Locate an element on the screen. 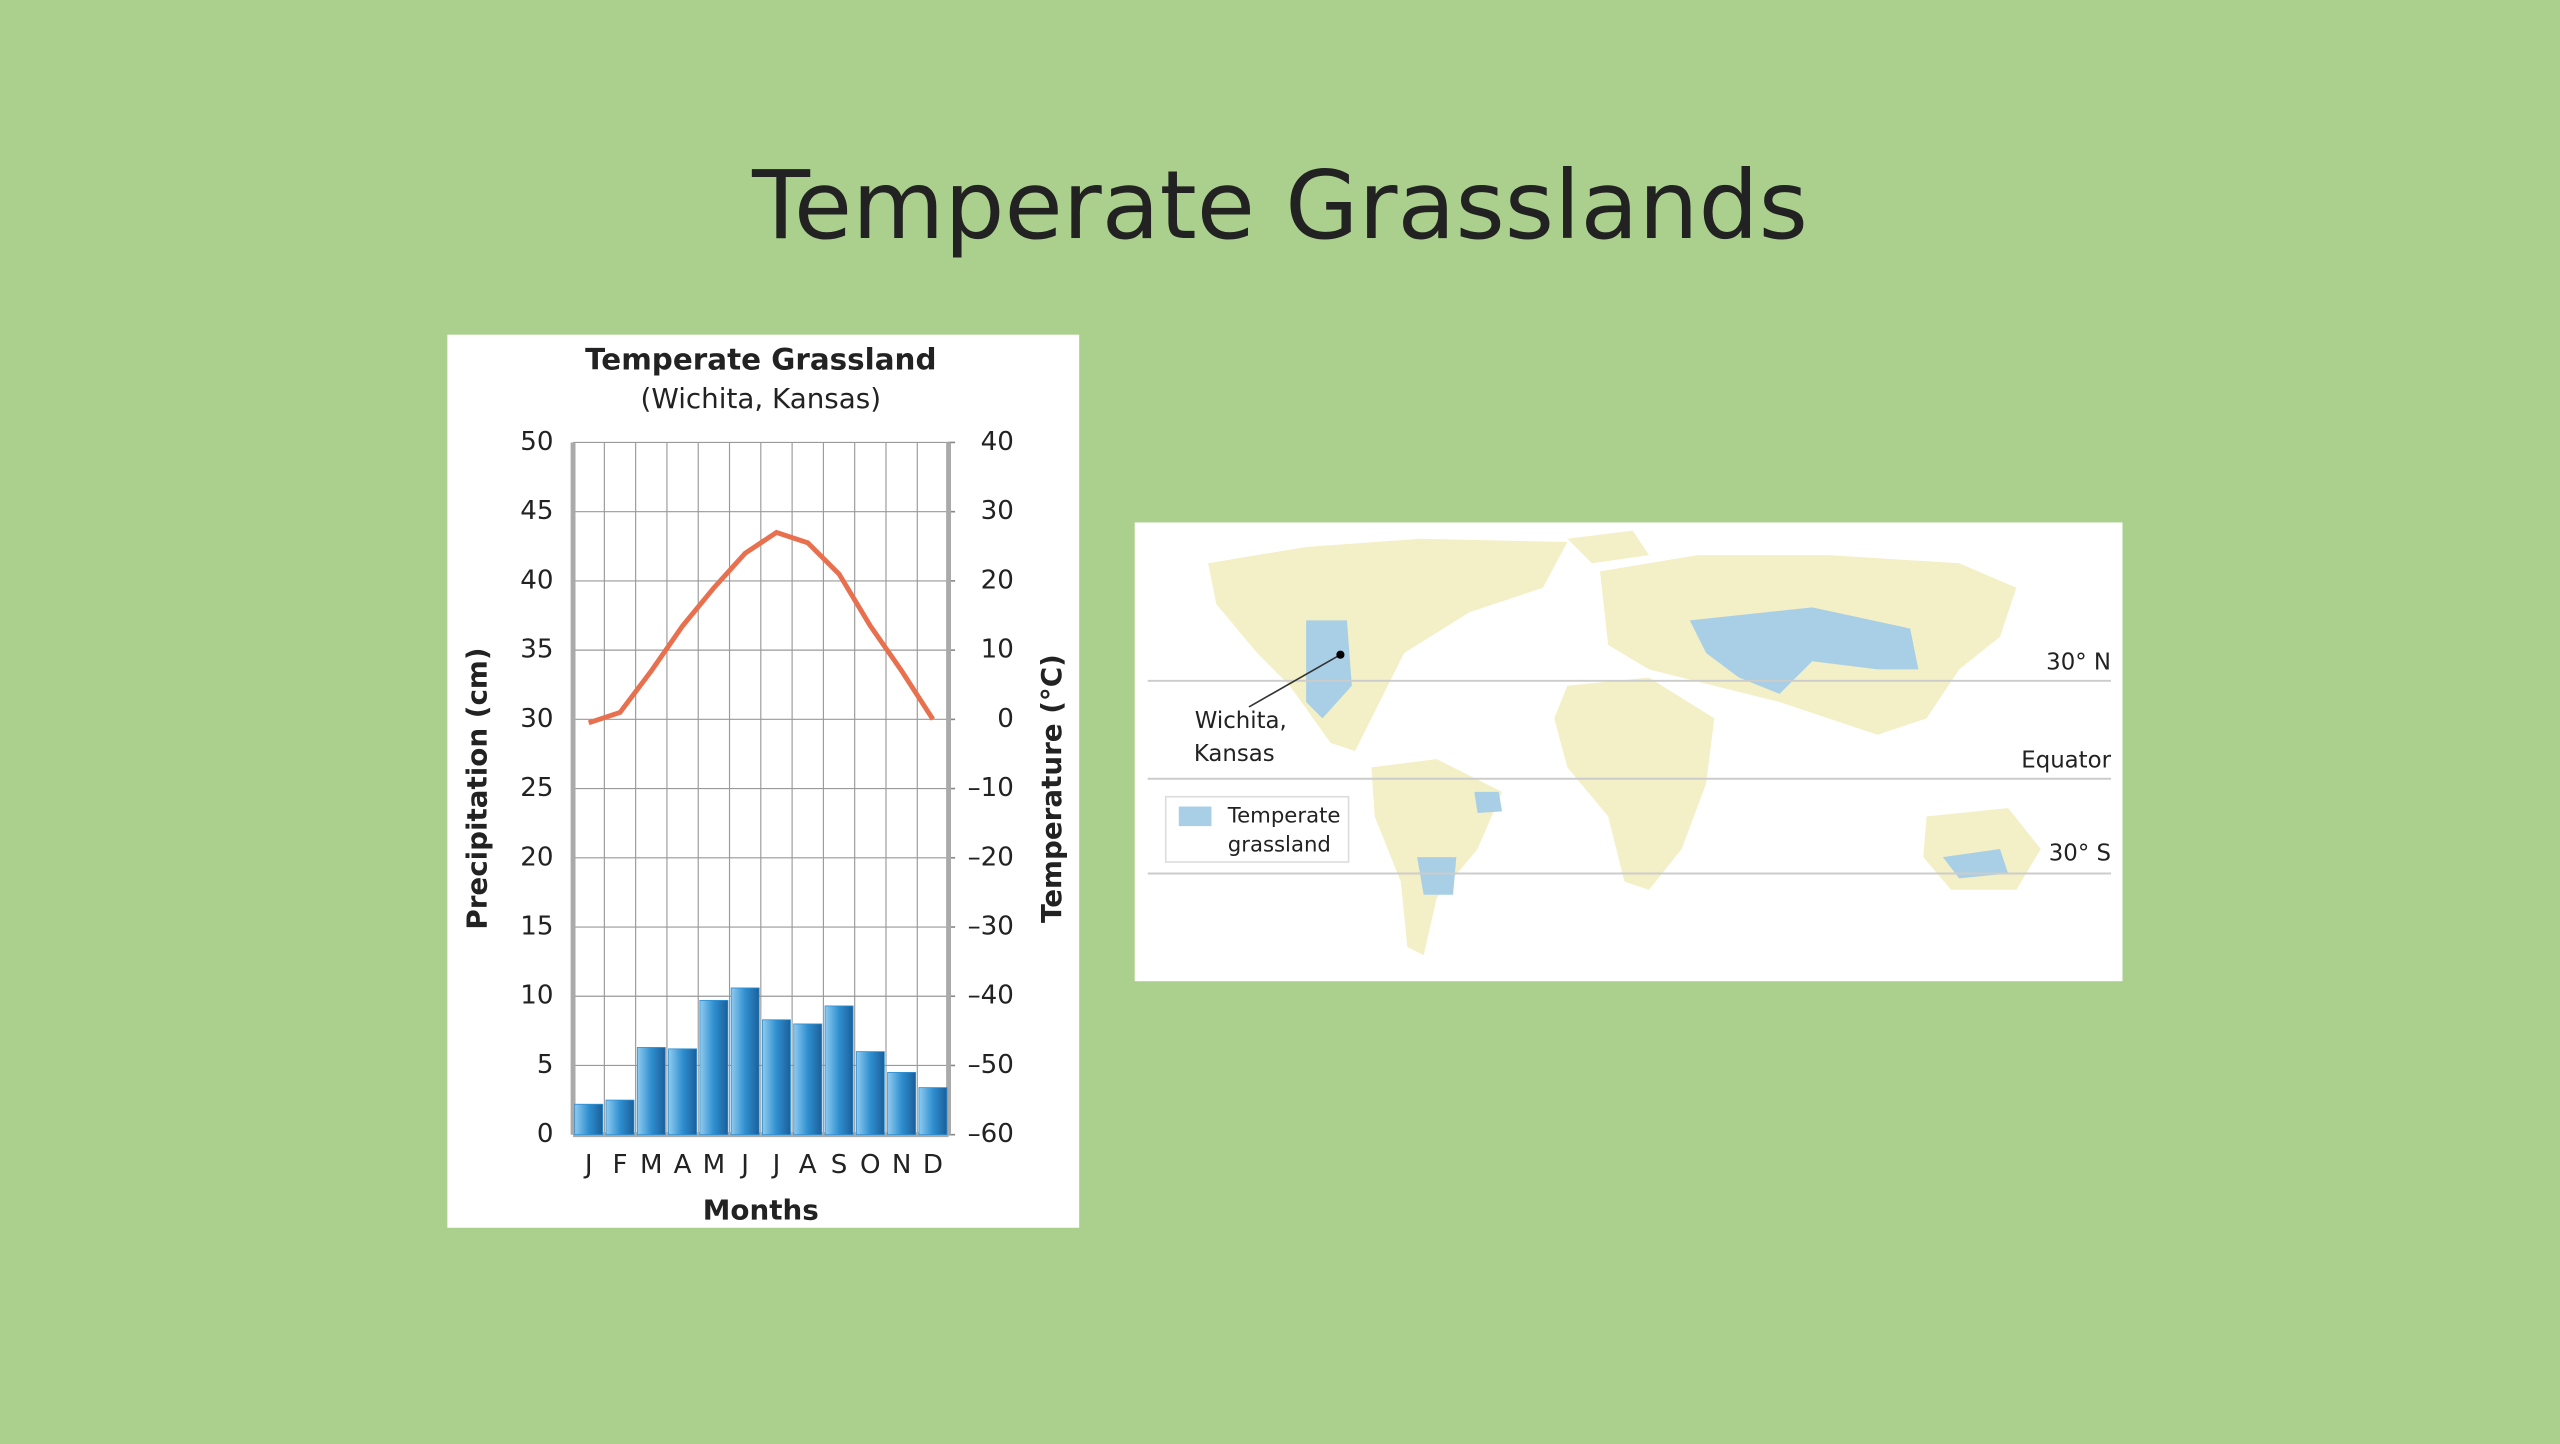 This screenshot has width=2560, height=1444. slide-title: Temperate Grasslands is located at coordinates (1279, 206).